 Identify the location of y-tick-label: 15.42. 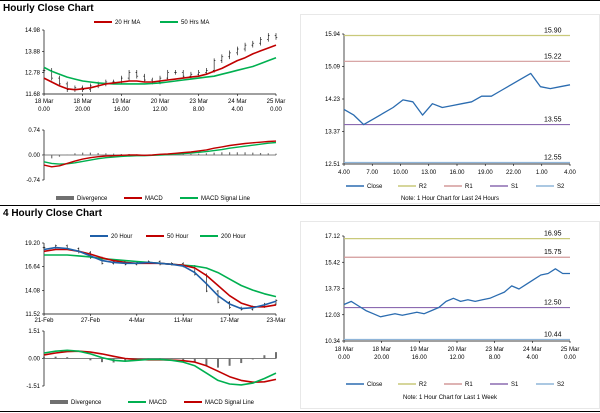
(333, 263).